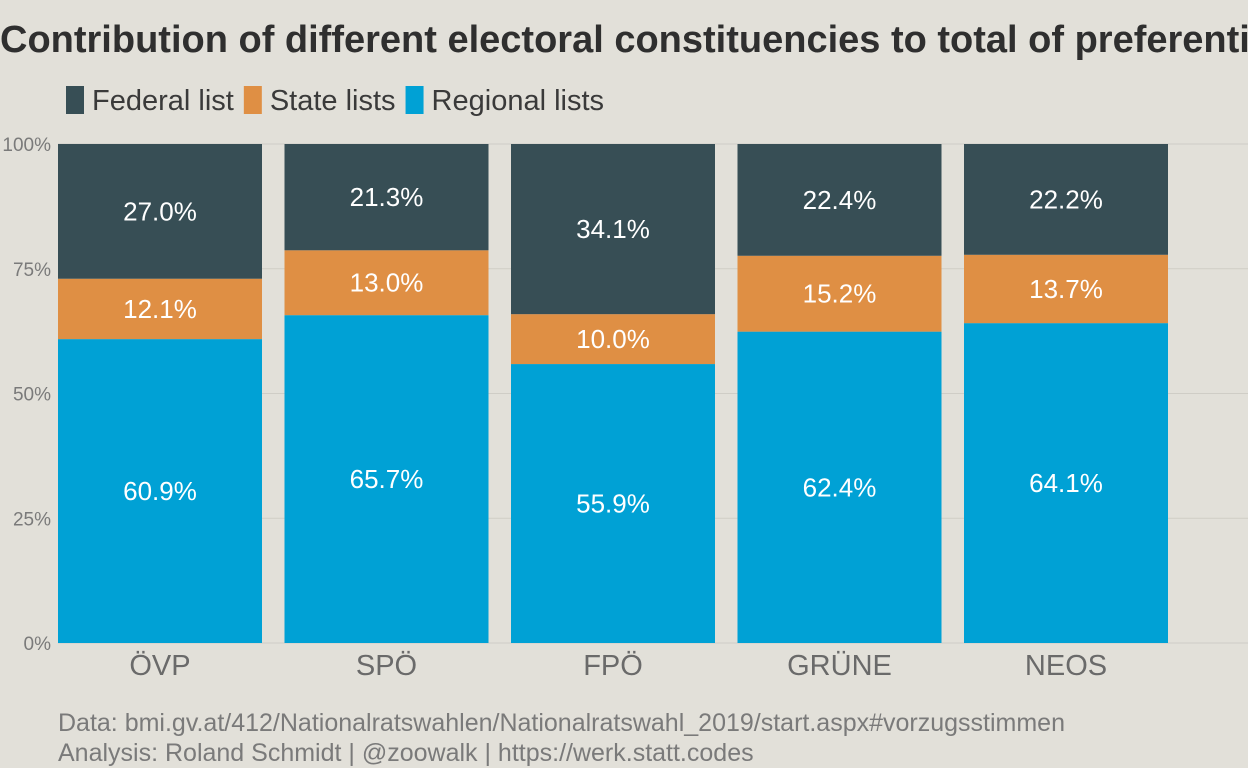  Describe the element at coordinates (159, 666) in the screenshot. I see `x-tick-label: ÖVP` at that location.